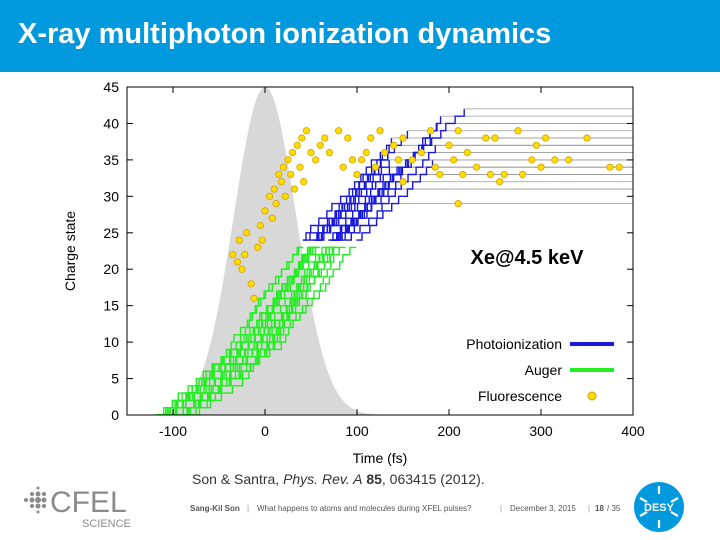 Image resolution: width=720 pixels, height=540 pixels. I want to click on y-tick-label: 10, so click(111, 342).